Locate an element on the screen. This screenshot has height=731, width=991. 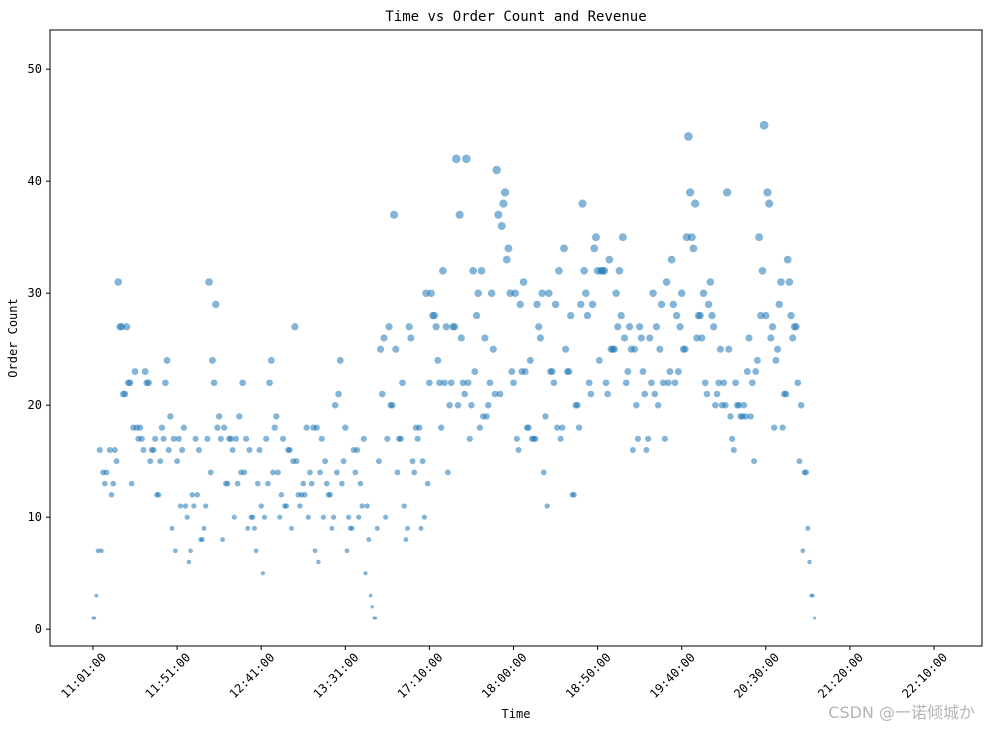
y-tick-label: 40 is located at coordinates (35, 181).